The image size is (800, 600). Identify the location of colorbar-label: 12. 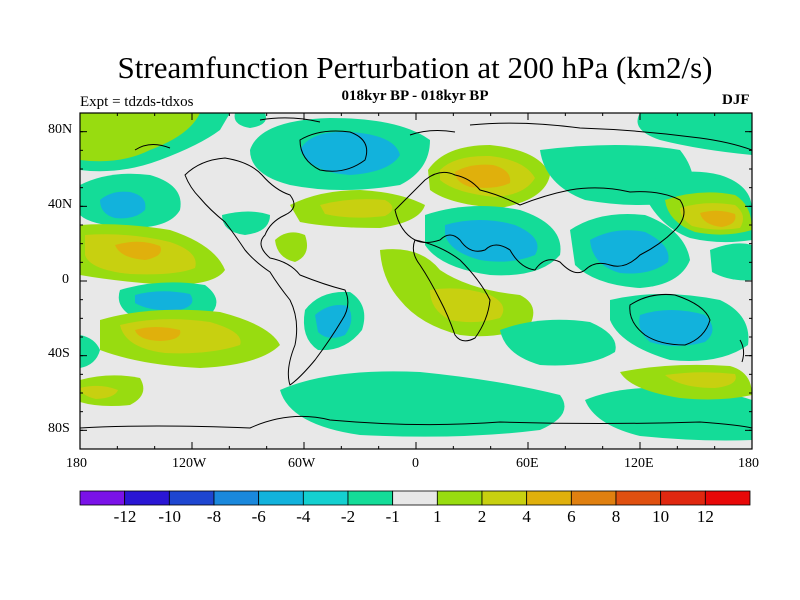
(705, 516).